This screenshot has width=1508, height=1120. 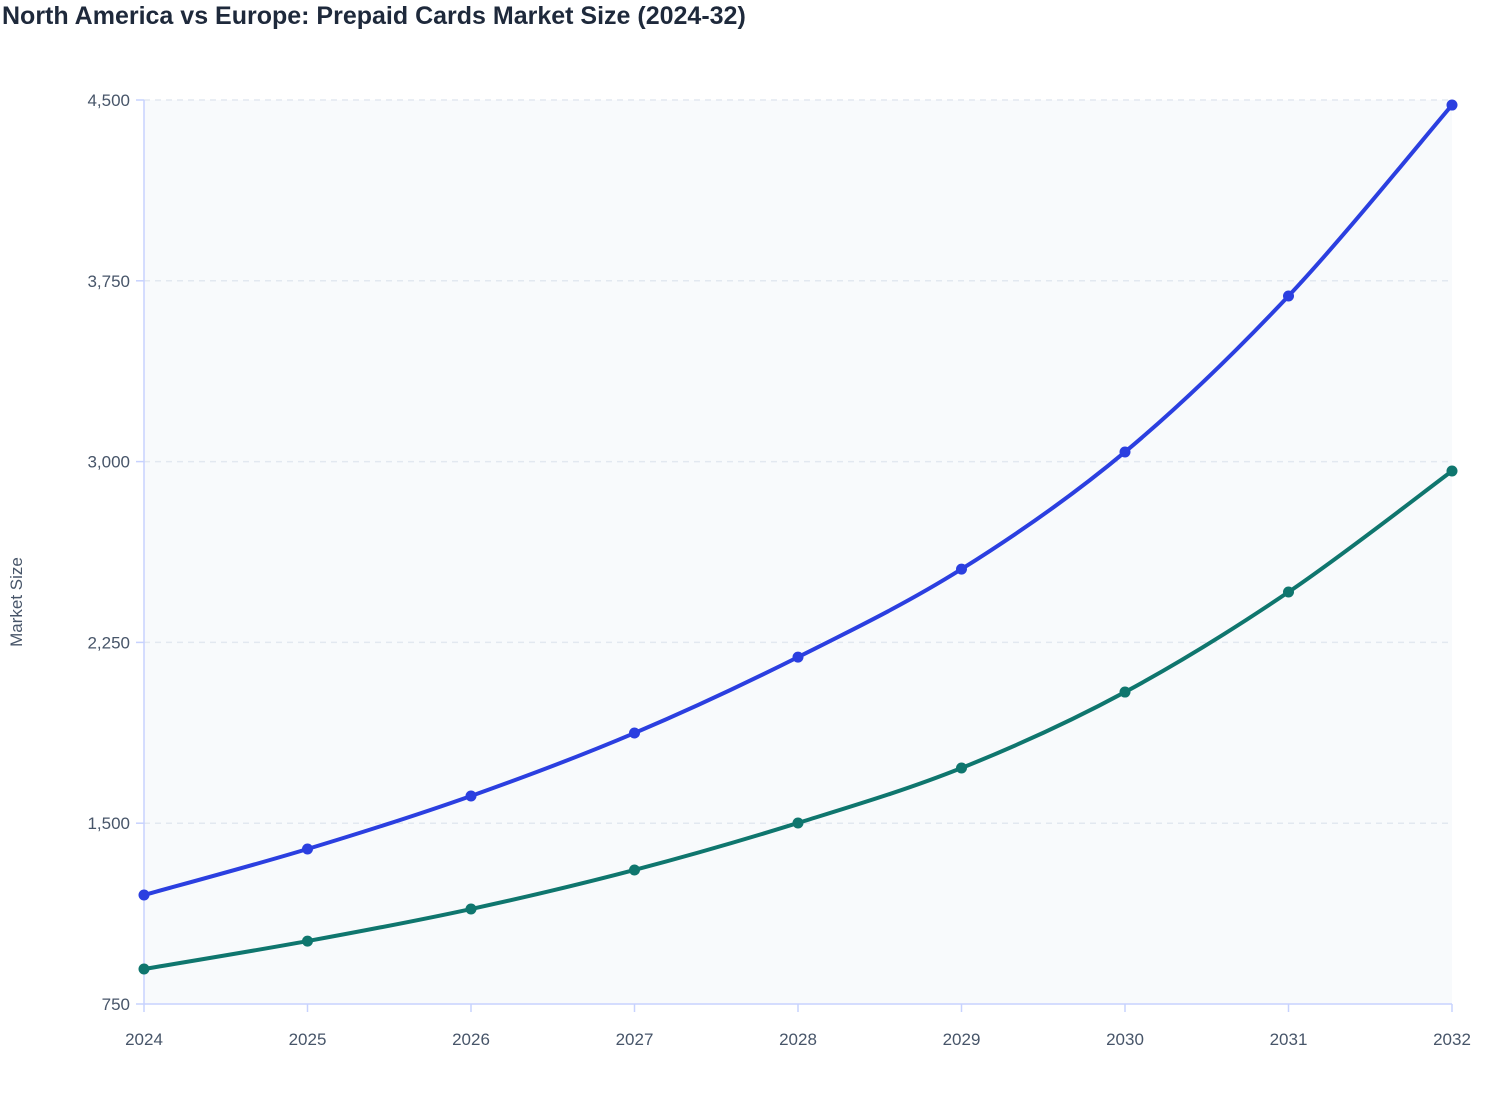 I want to click on x-tick-label: 2027, so click(x=635, y=1039).